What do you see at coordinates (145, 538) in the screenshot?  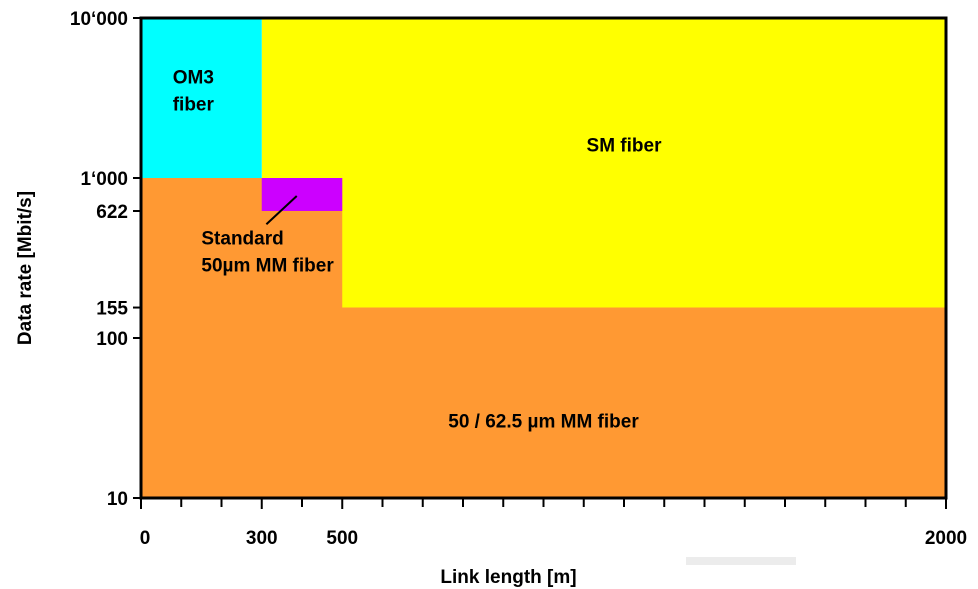 I see `x-tick-label: 0` at bounding box center [145, 538].